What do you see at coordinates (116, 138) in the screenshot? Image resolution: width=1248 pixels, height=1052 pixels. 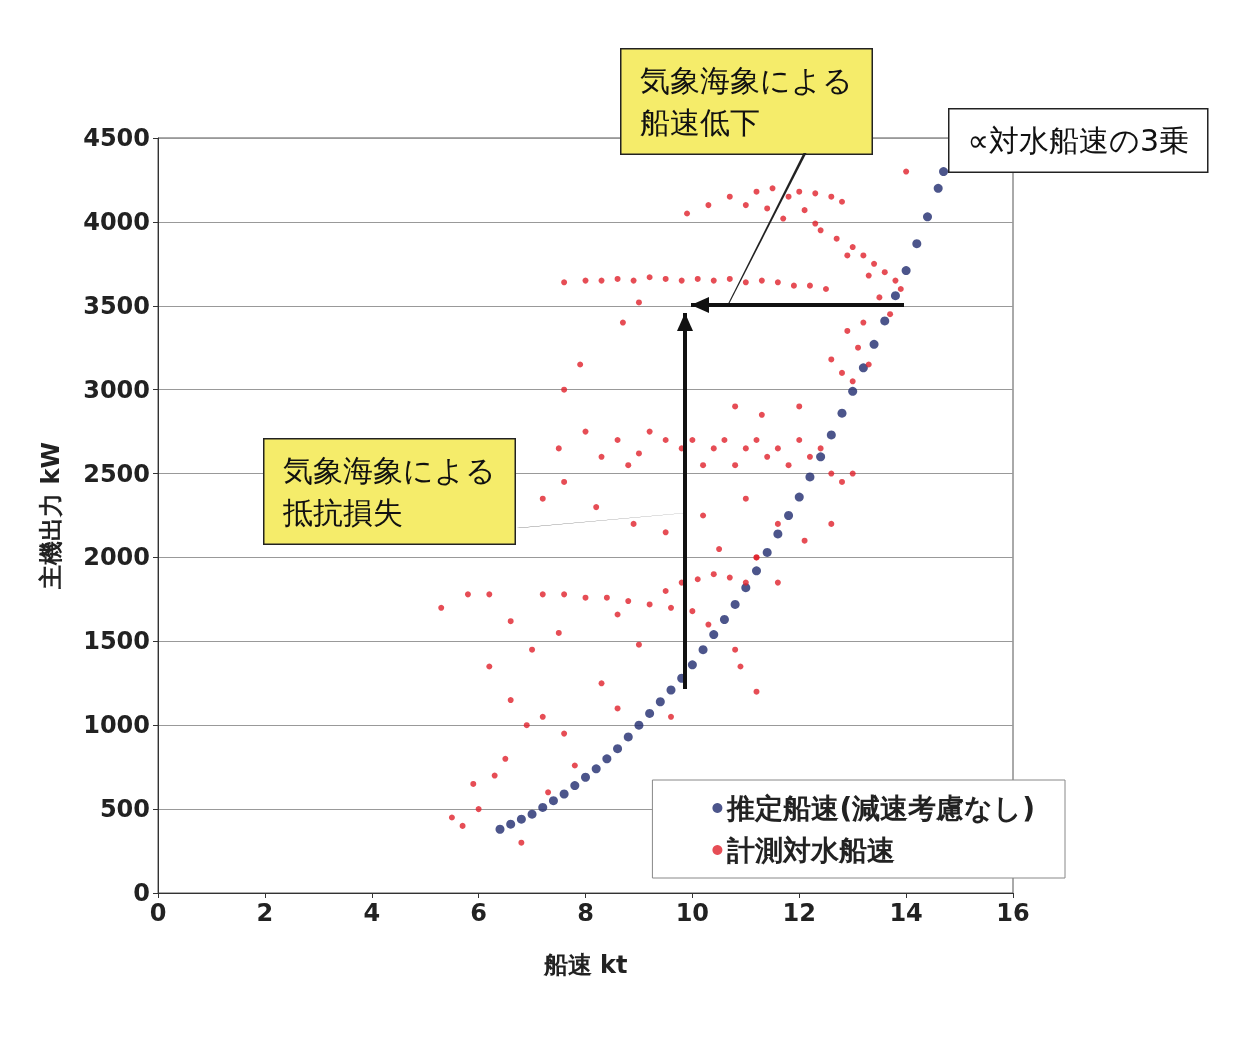 I see `y-tick-label: 4500` at bounding box center [116, 138].